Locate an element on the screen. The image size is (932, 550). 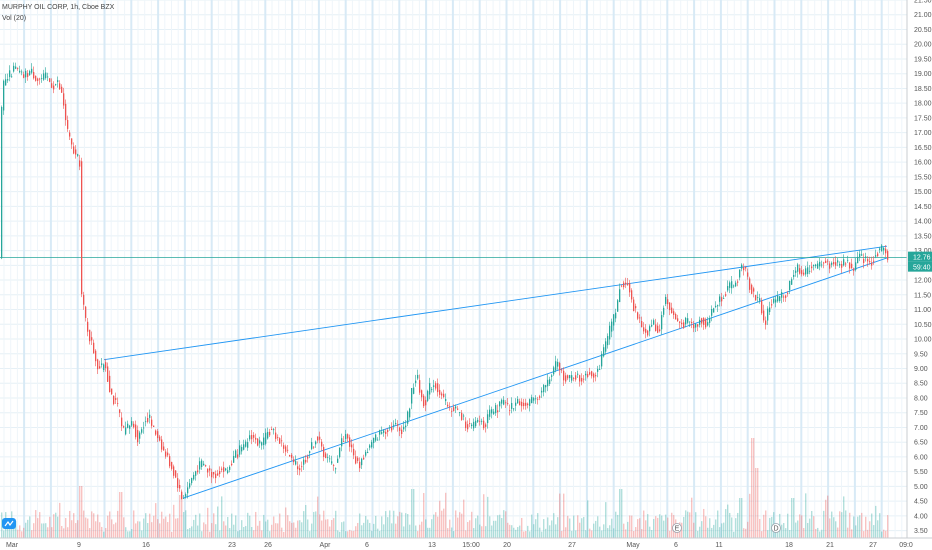
symbol-title: MURPHY OIL CORP, 1h, Cboe BZX is located at coordinates (58, 7).